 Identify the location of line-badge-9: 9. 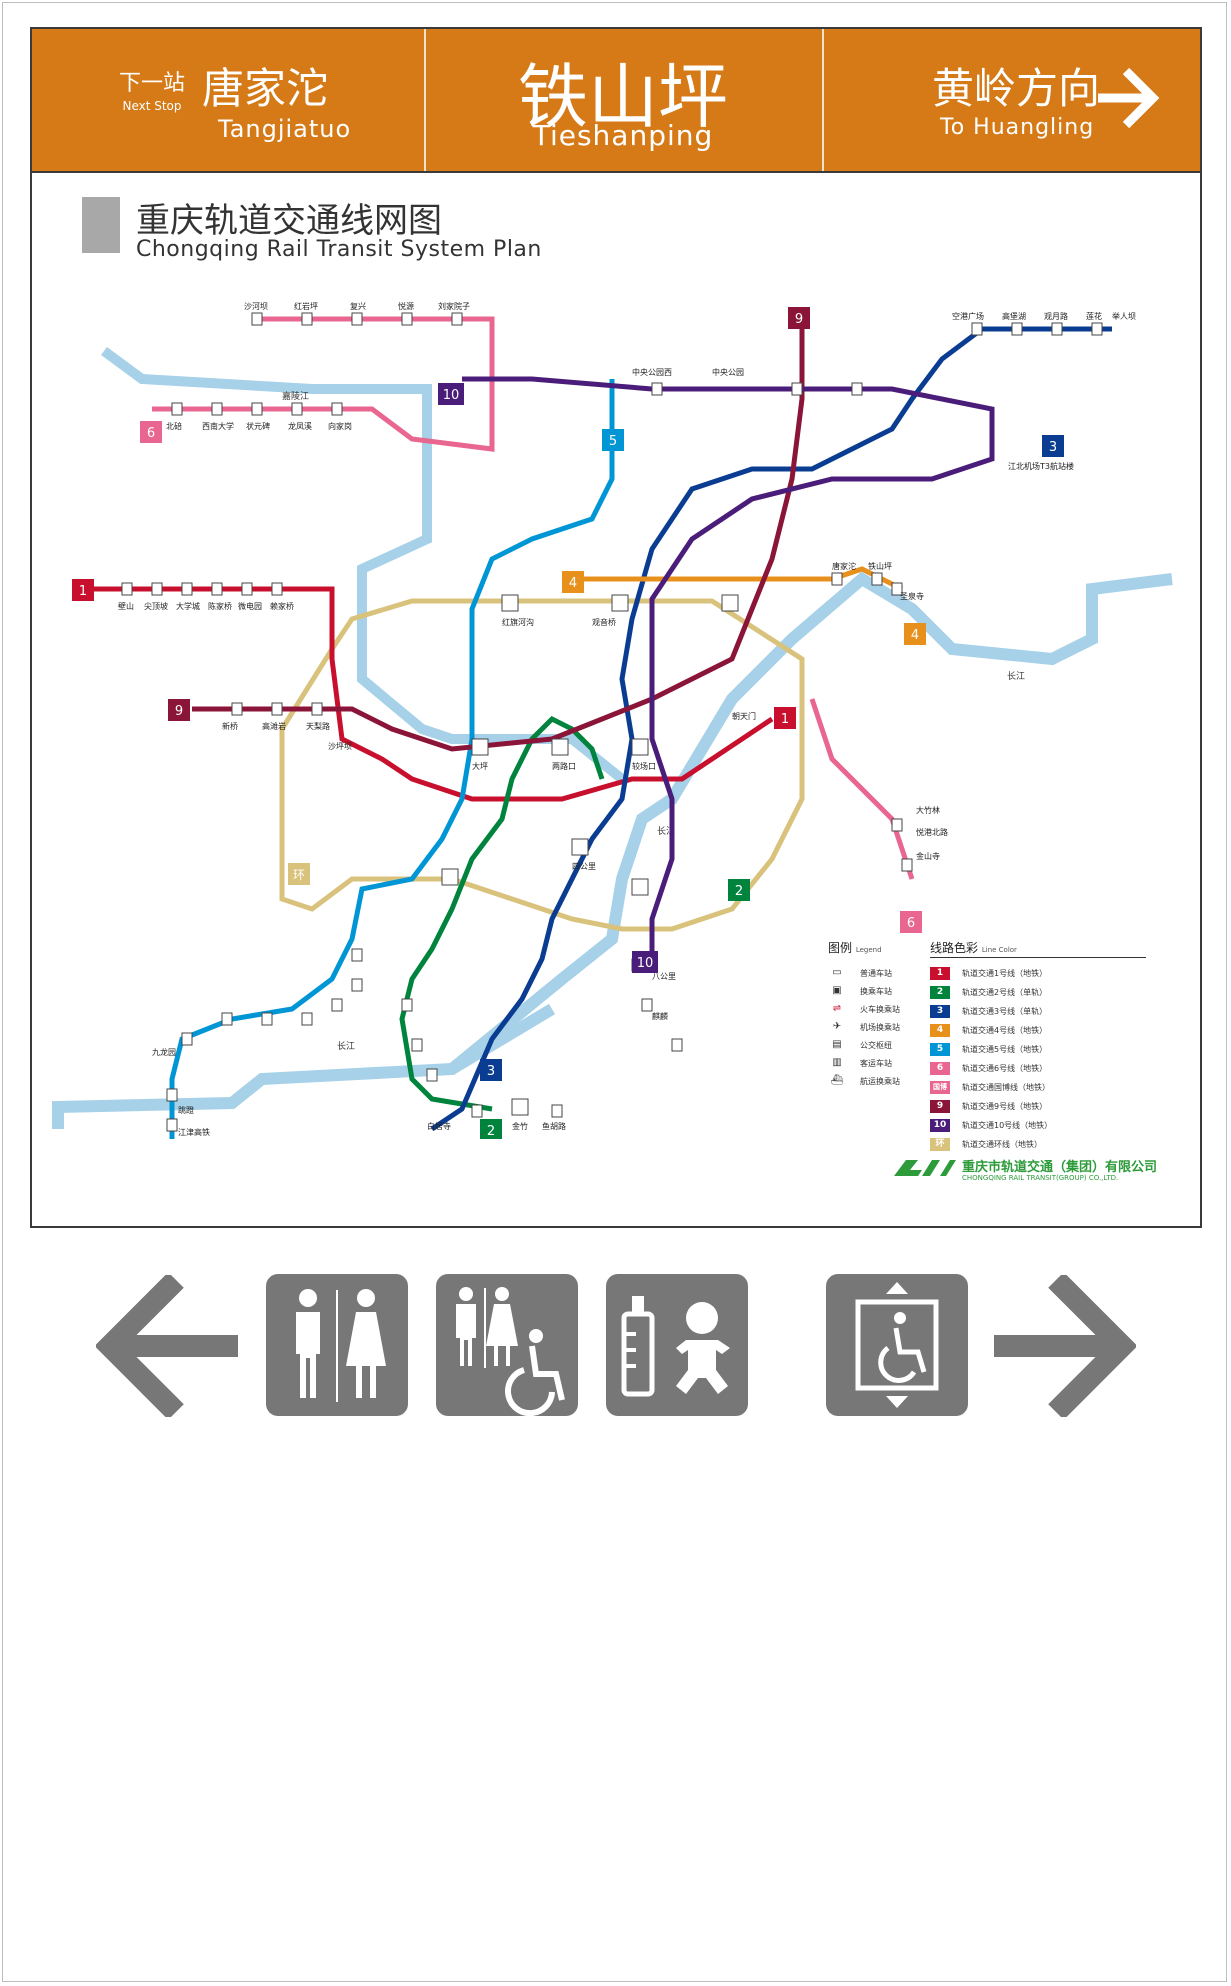
(179, 710).